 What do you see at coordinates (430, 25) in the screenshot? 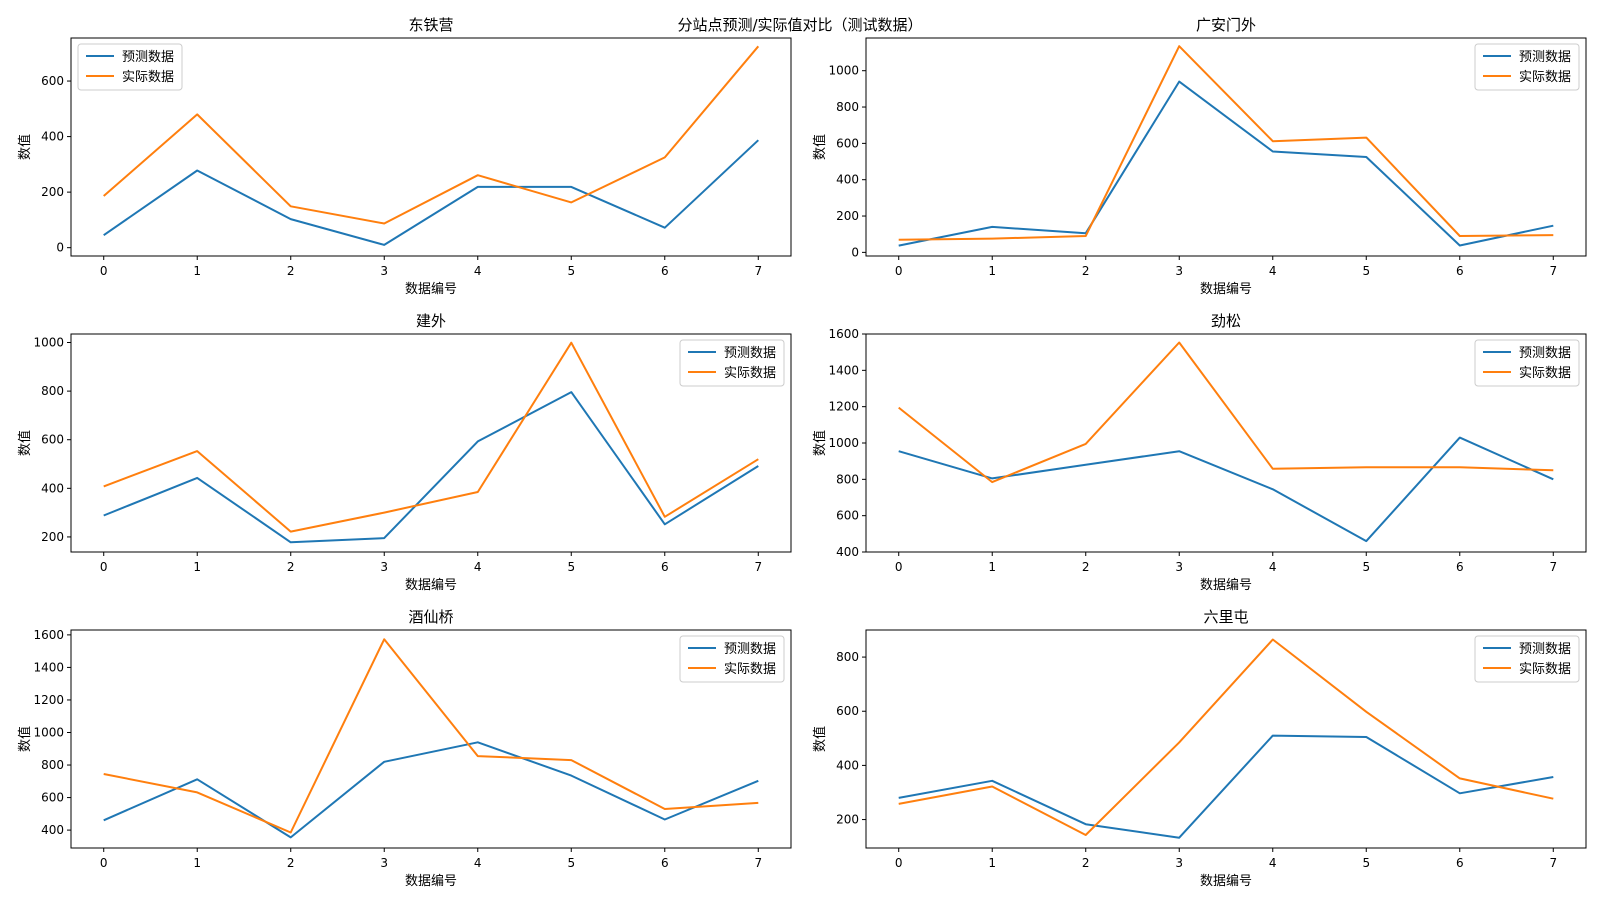
I see `subplot-title: 东铁营` at bounding box center [430, 25].